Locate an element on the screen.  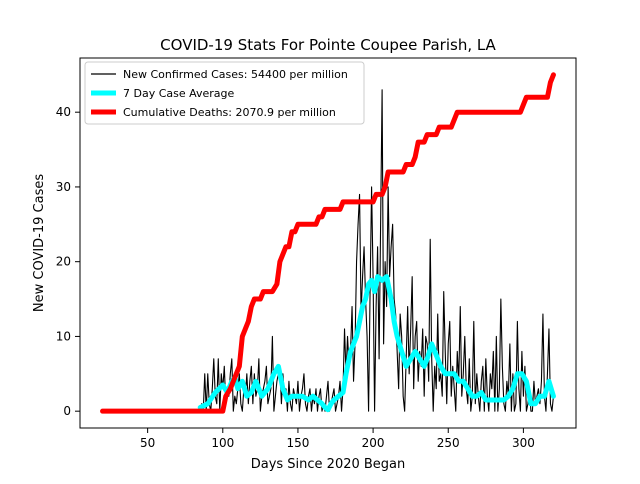
y-tick-label: 0 is located at coordinates (67, 411).